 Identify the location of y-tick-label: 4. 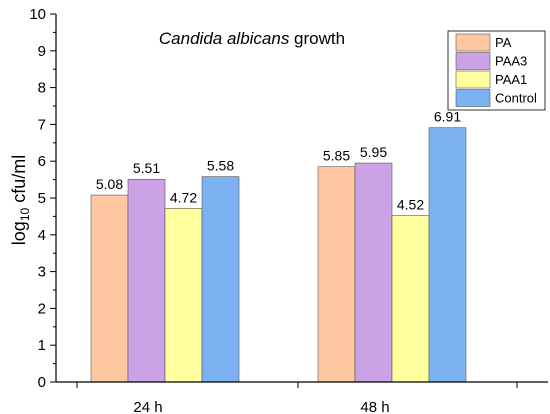
(42, 235).